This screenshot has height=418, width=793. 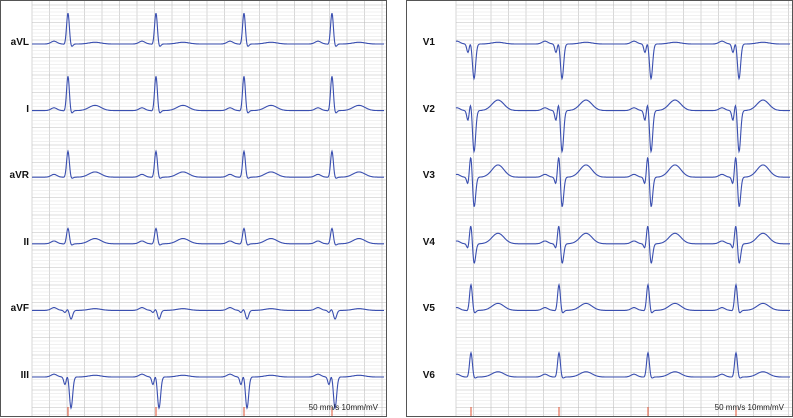 I want to click on lead-label-v6: V6, so click(x=428, y=375).